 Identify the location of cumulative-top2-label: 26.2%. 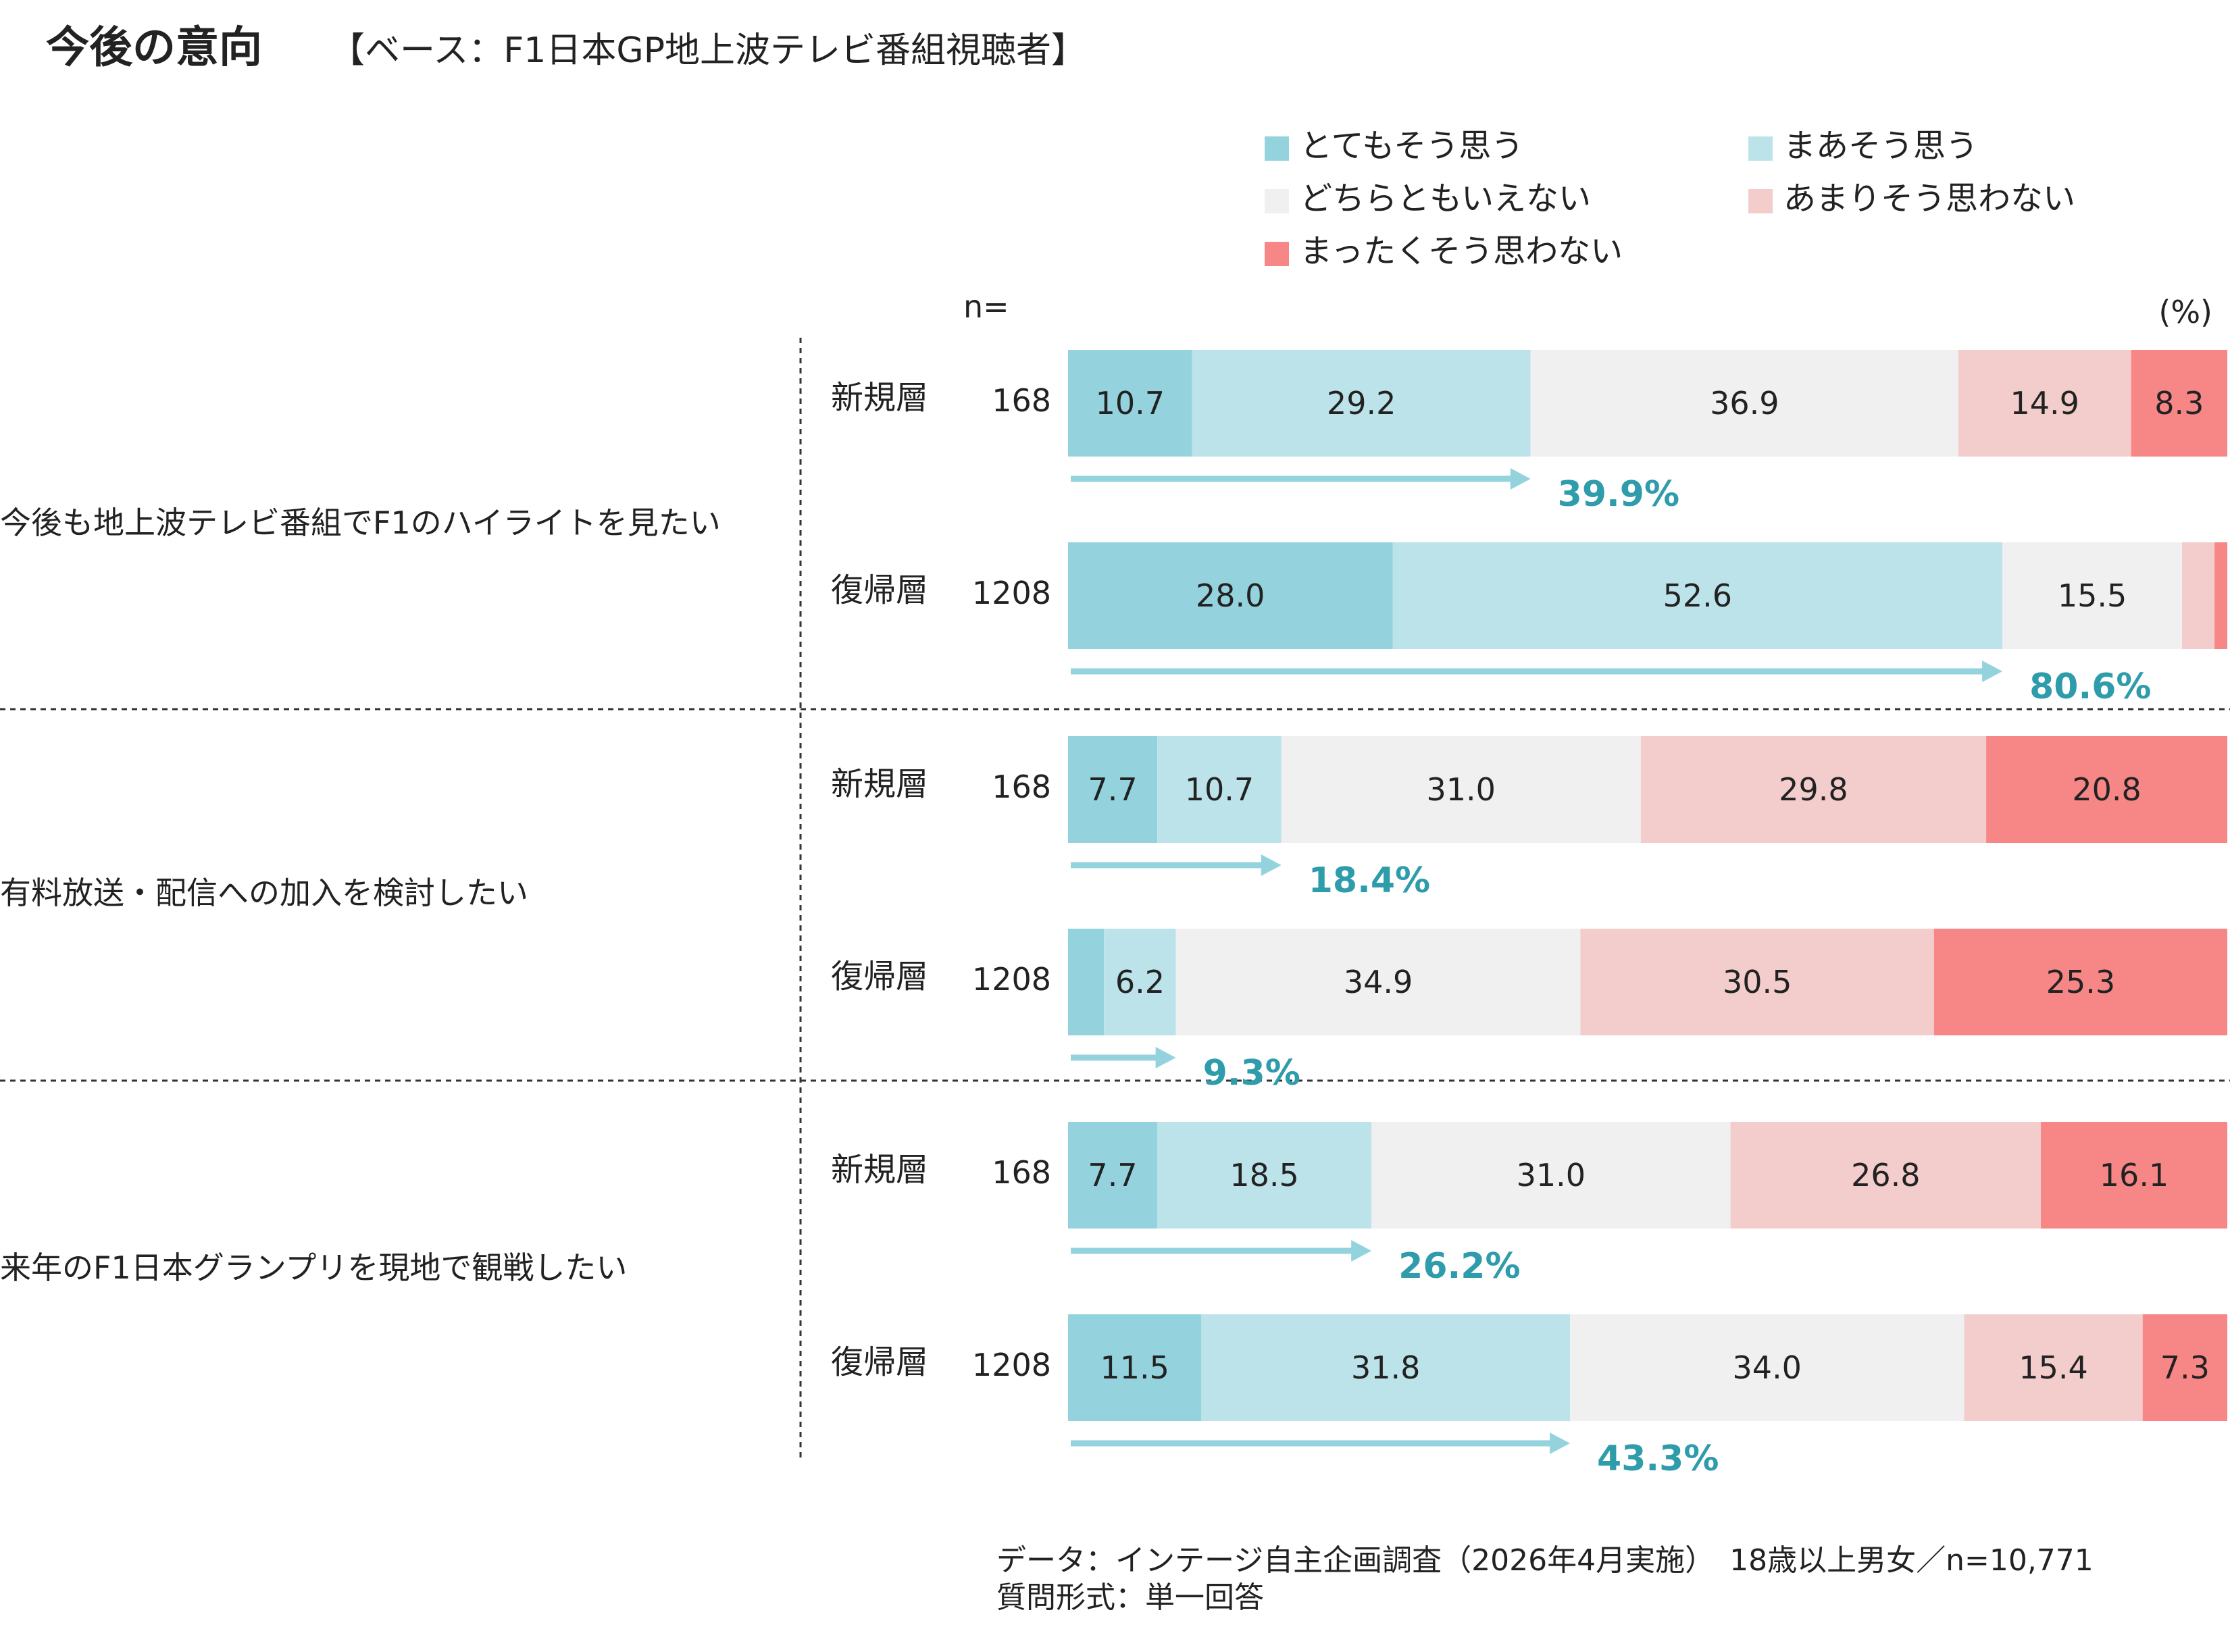
(1459, 1266).